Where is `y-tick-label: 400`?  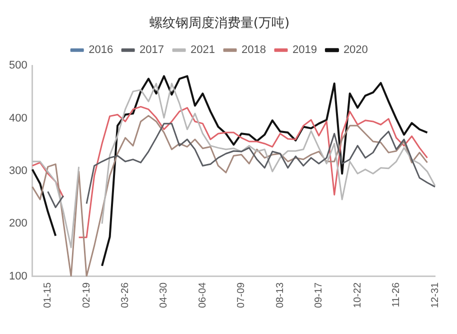
y-tick-label: 400 is located at coordinates (18, 118).